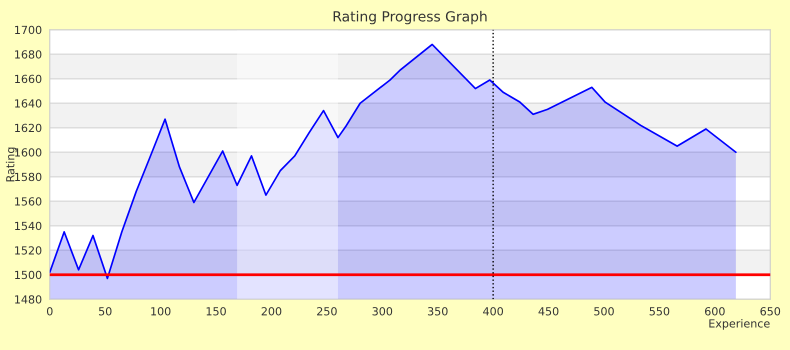  What do you see at coordinates (715, 311) in the screenshot?
I see `x-tick-label: 600` at bounding box center [715, 311].